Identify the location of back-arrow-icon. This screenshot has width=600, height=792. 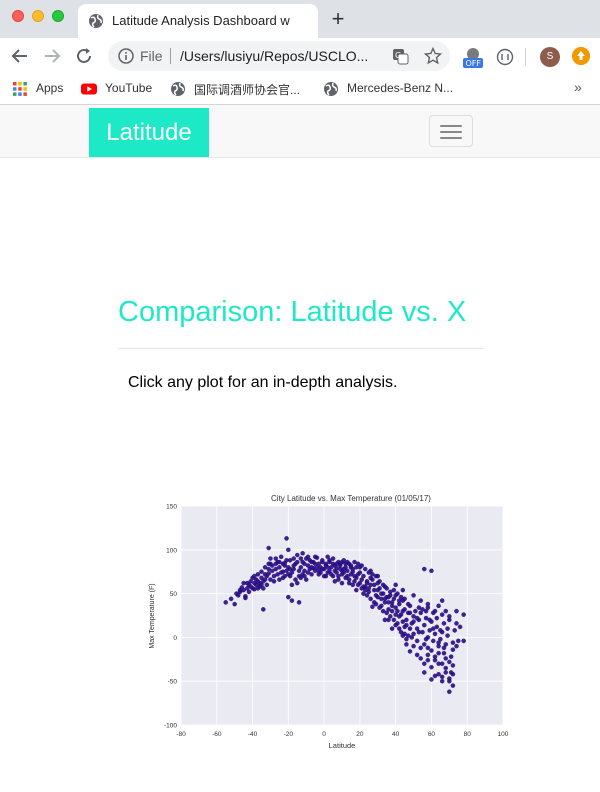
(20, 56).